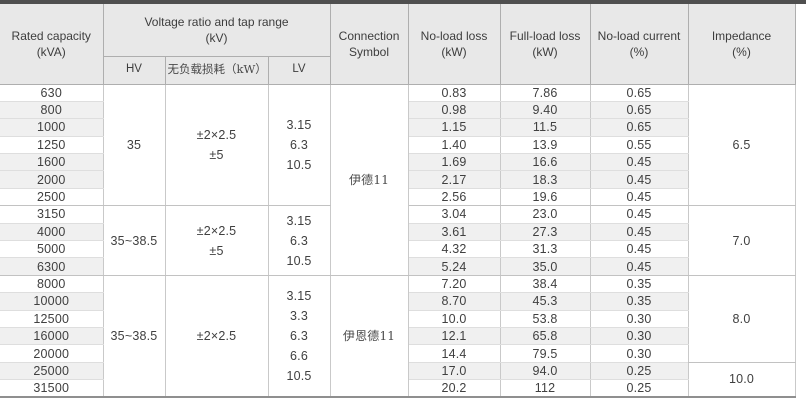 The height and width of the screenshot is (407, 806). Describe the element at coordinates (454, 162) in the screenshot. I see `cell-no-load-loss: 1.69` at that location.